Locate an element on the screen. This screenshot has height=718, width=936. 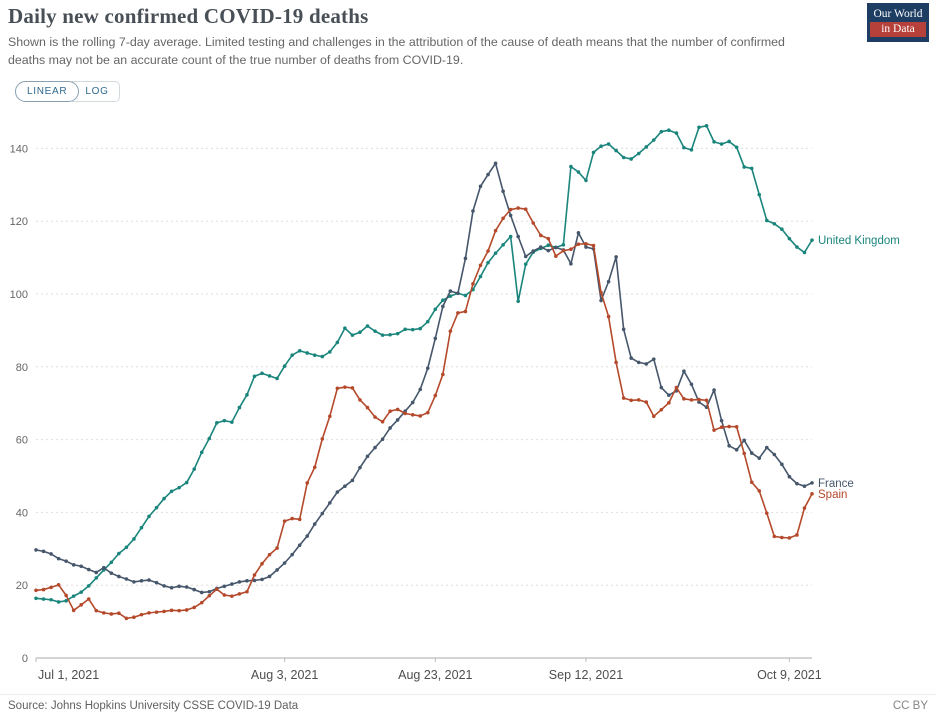
y-tick-label: 120 is located at coordinates (19, 222).